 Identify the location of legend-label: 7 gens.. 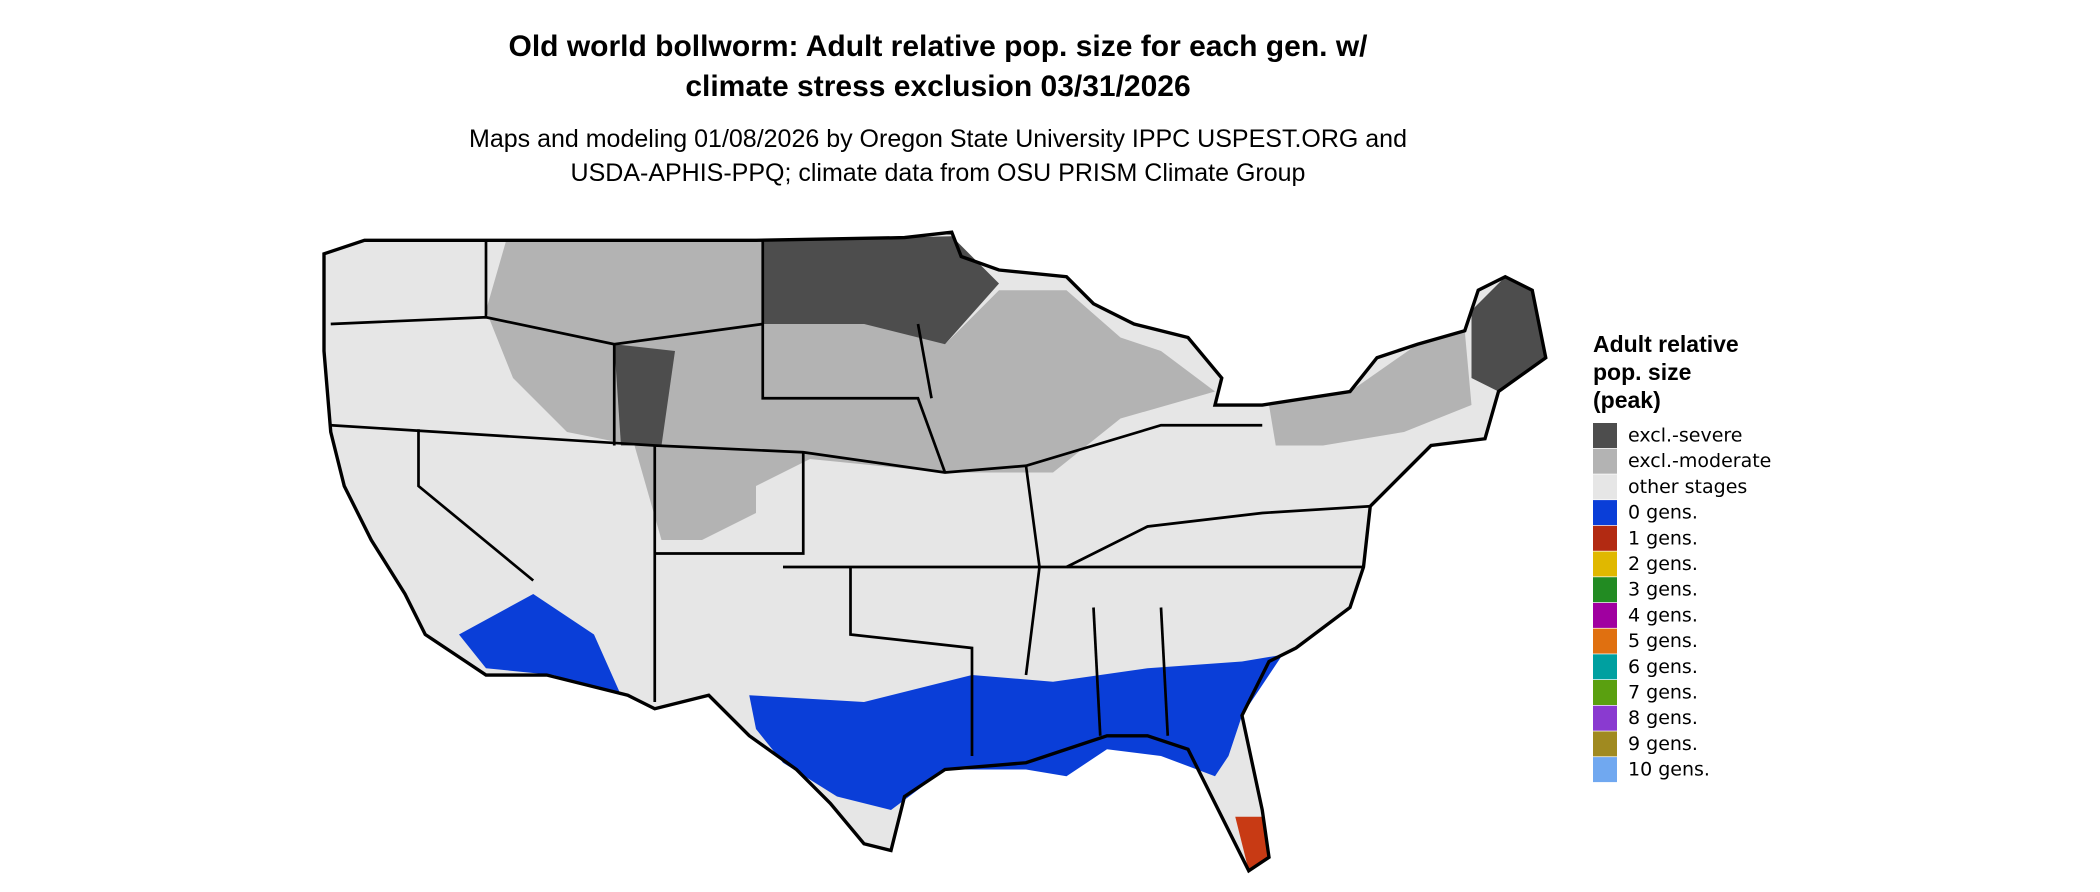
(1663, 693).